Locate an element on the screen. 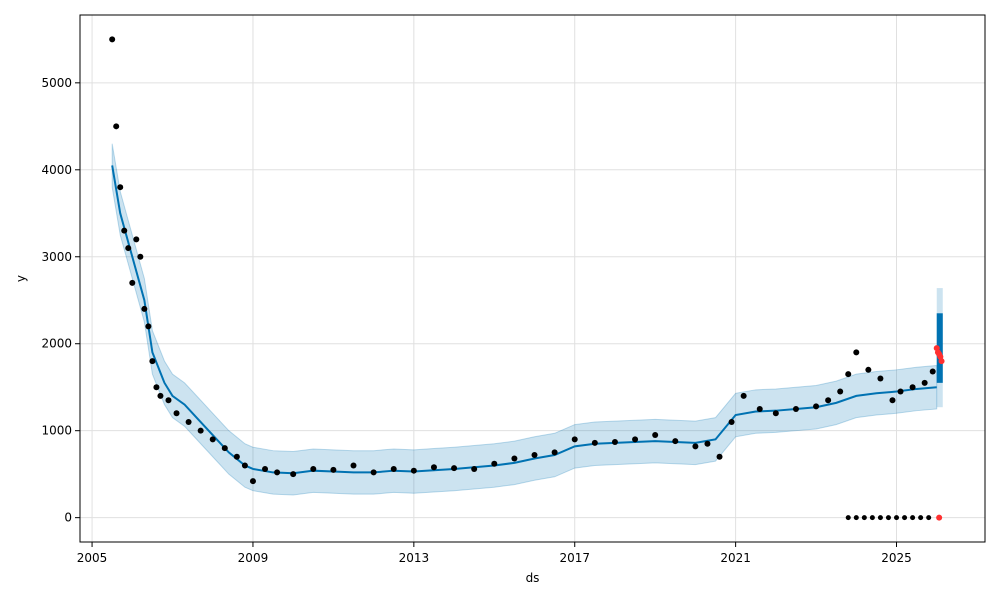 The image size is (1000, 600). x-axis-label: ds is located at coordinates (533, 578).